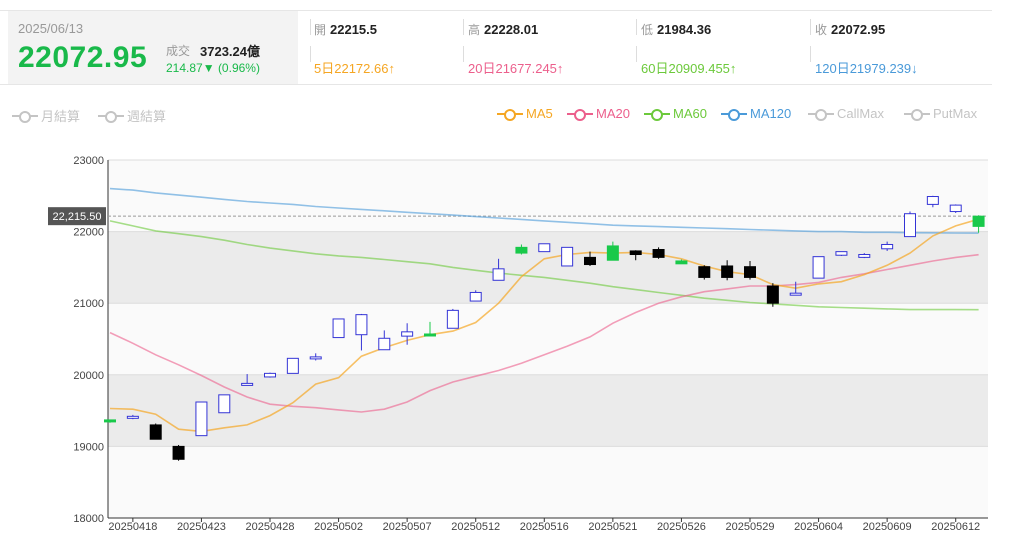  I want to click on x-tick-label: 20250529, so click(750, 527).